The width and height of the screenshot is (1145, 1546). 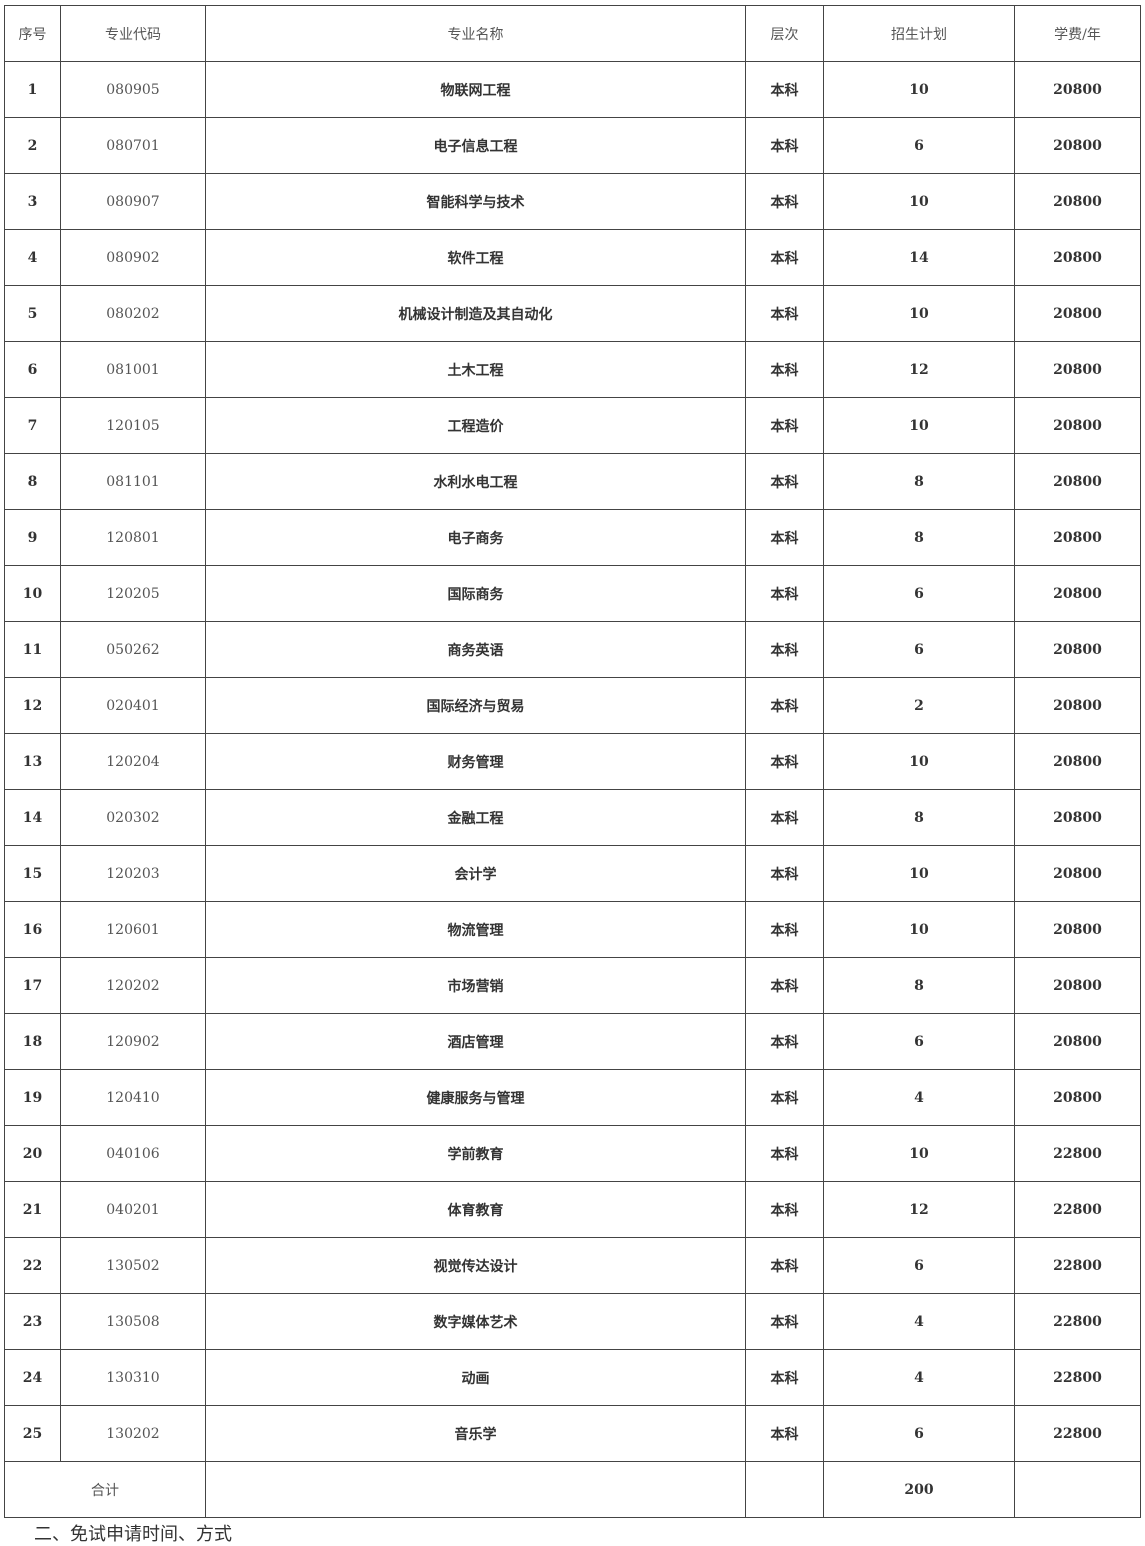 What do you see at coordinates (133, 817) in the screenshot?
I see `code-cell: 020302` at bounding box center [133, 817].